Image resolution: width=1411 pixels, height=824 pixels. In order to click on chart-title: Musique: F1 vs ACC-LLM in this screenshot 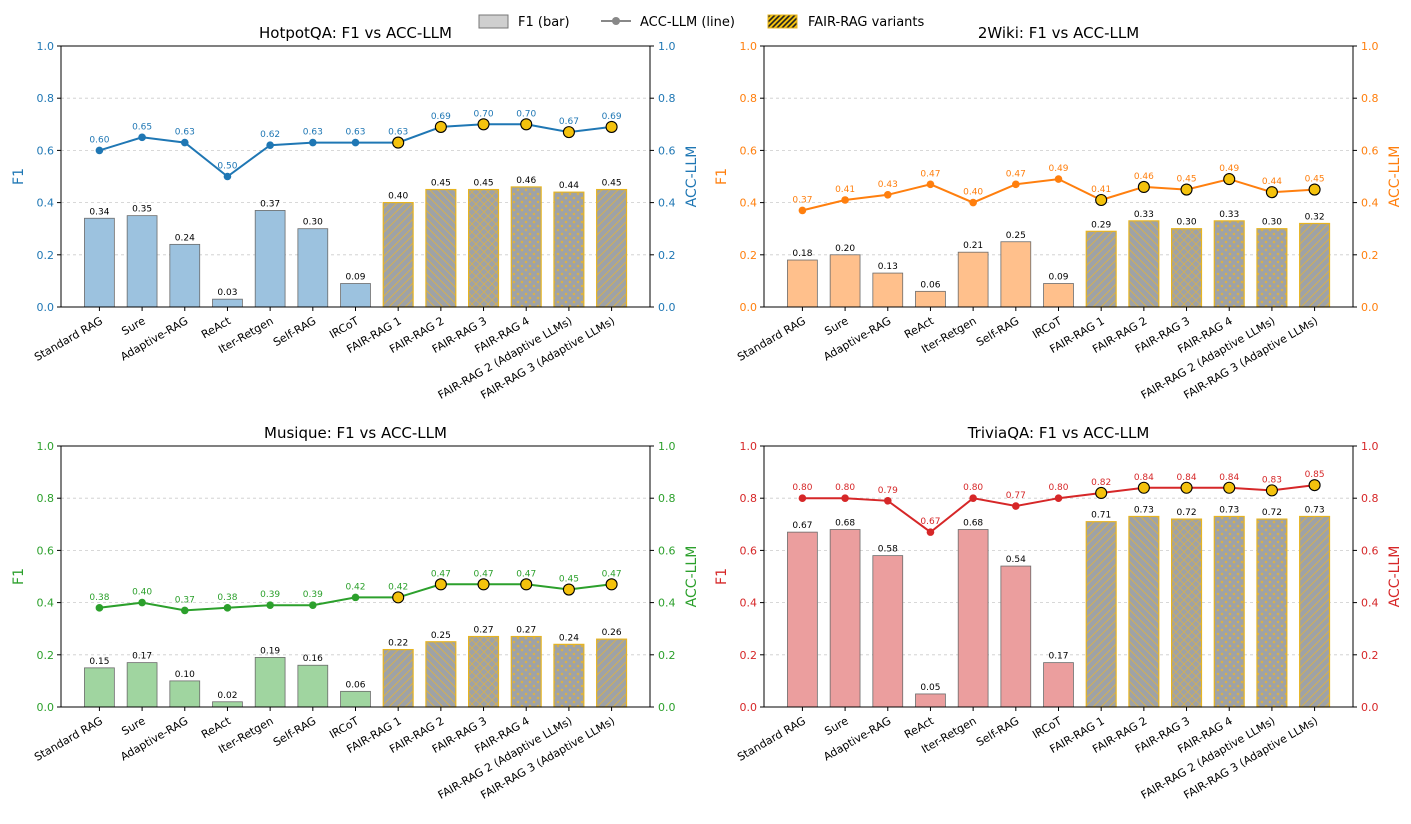, I will do `click(355, 433)`.